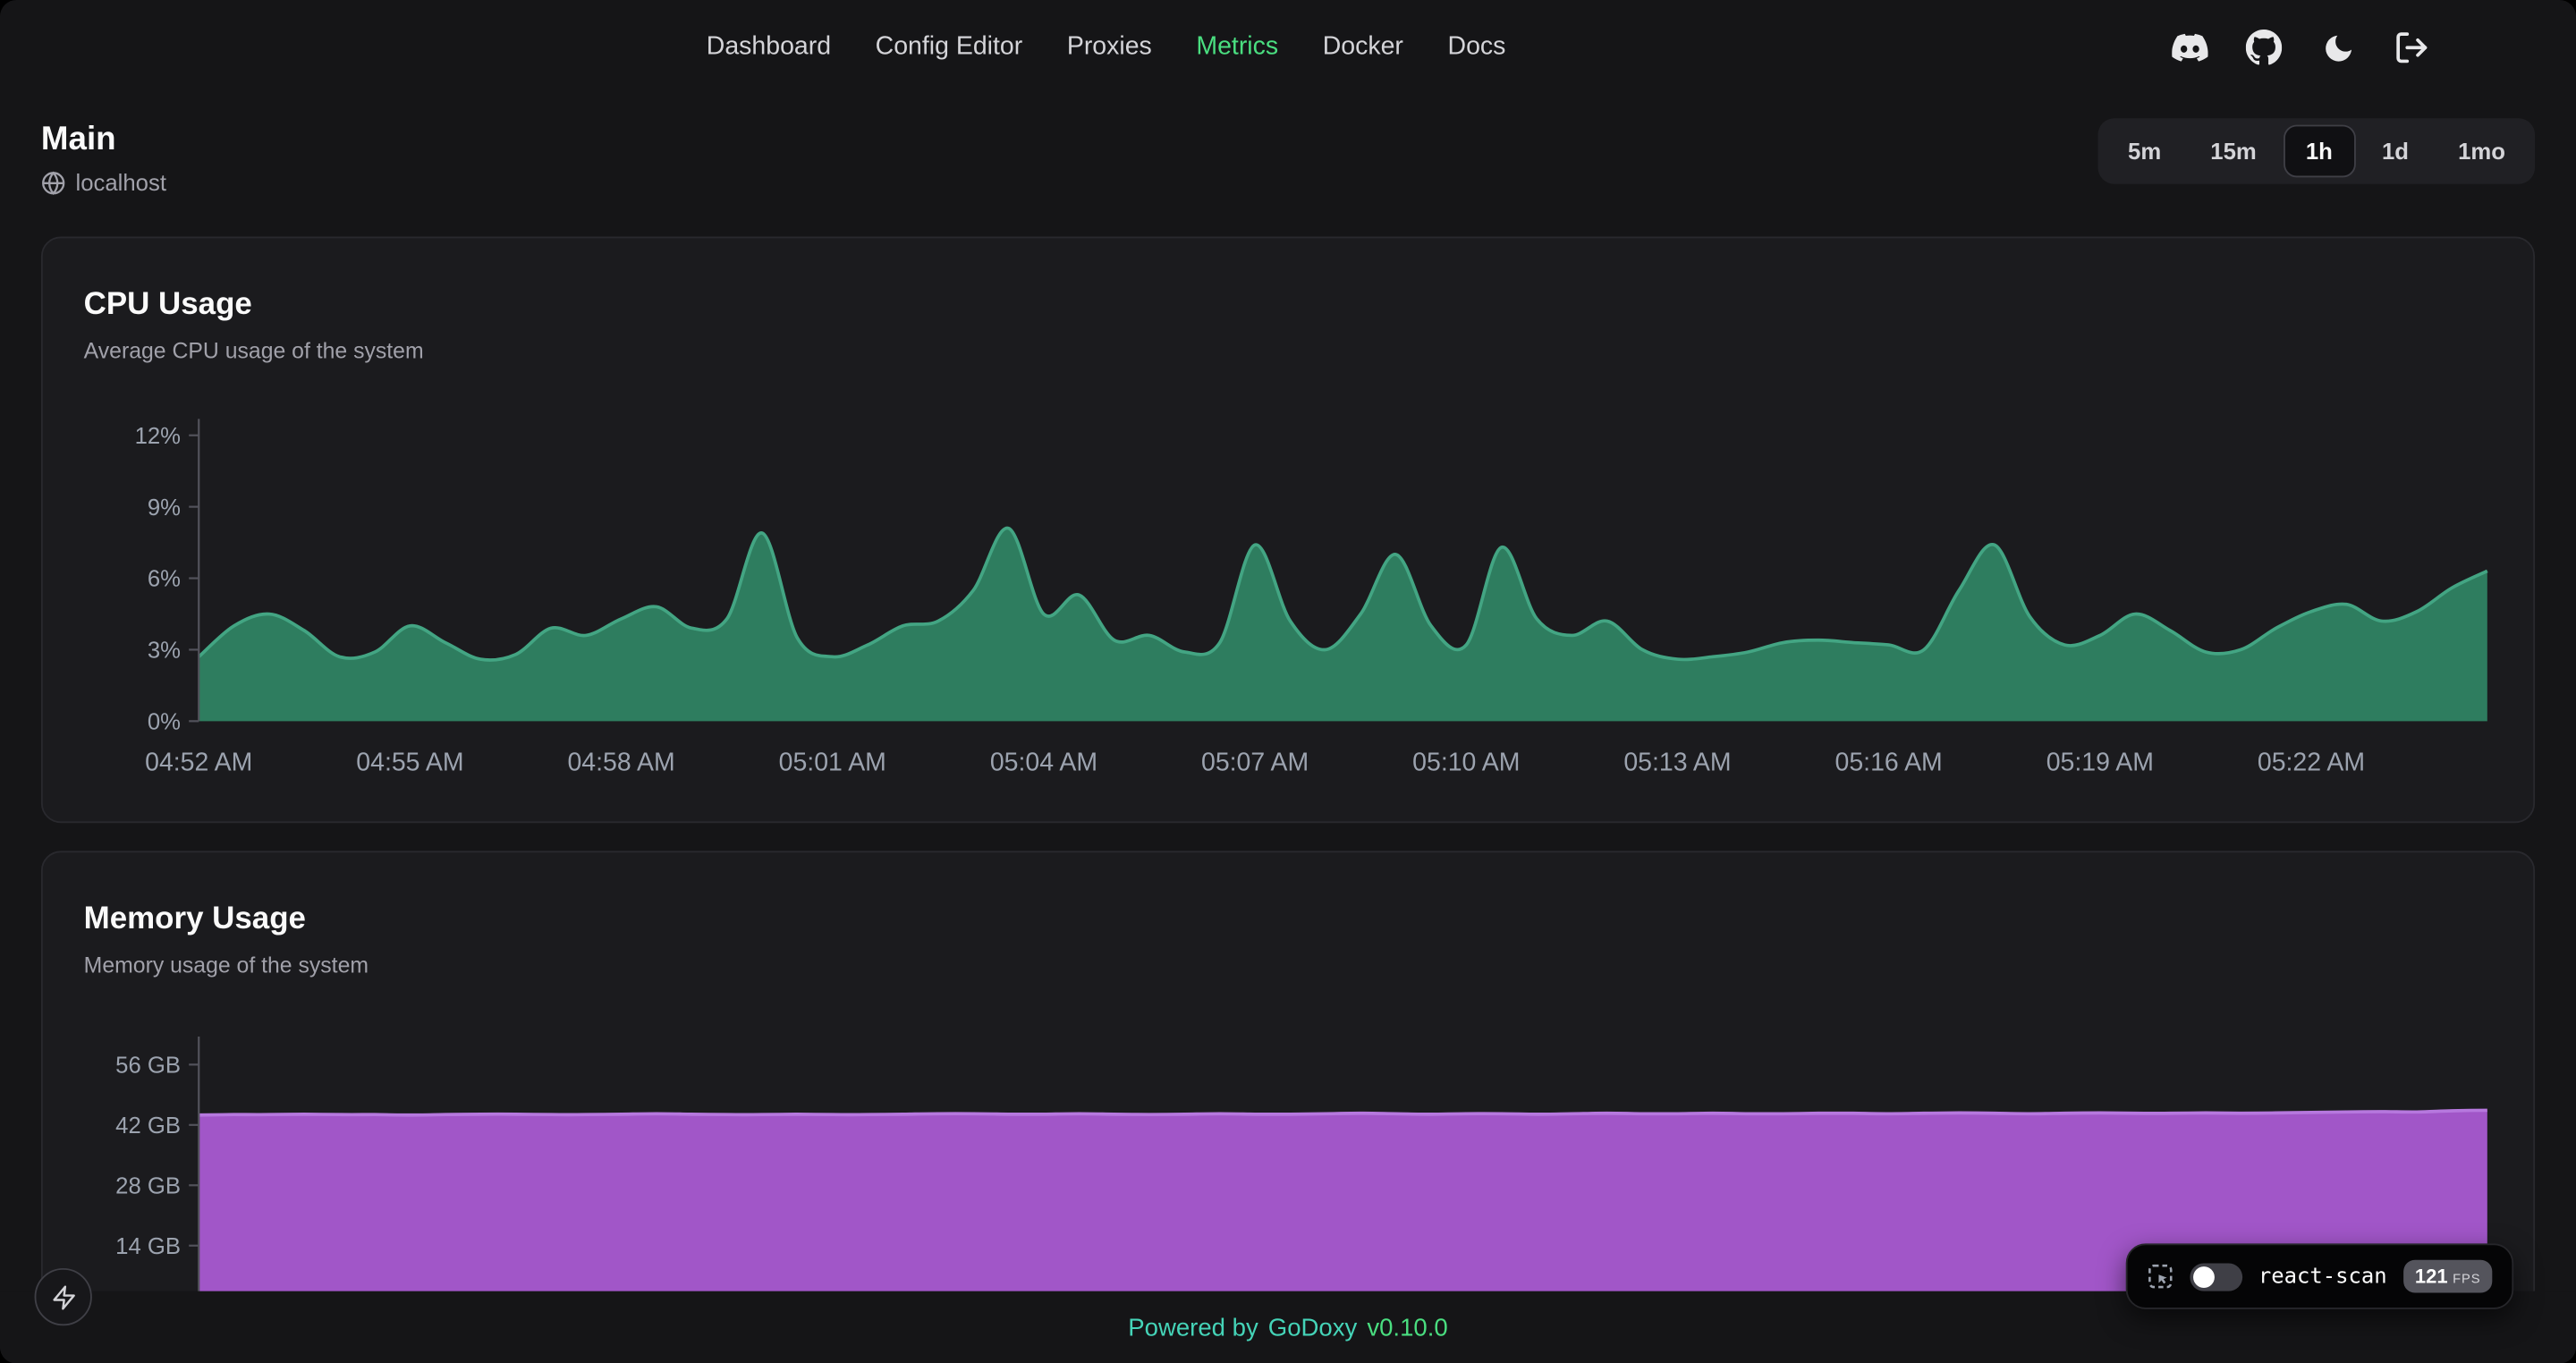 Image resolution: width=2576 pixels, height=1363 pixels. What do you see at coordinates (2467, 1279) in the screenshot?
I see `fps-unit: FPS` at bounding box center [2467, 1279].